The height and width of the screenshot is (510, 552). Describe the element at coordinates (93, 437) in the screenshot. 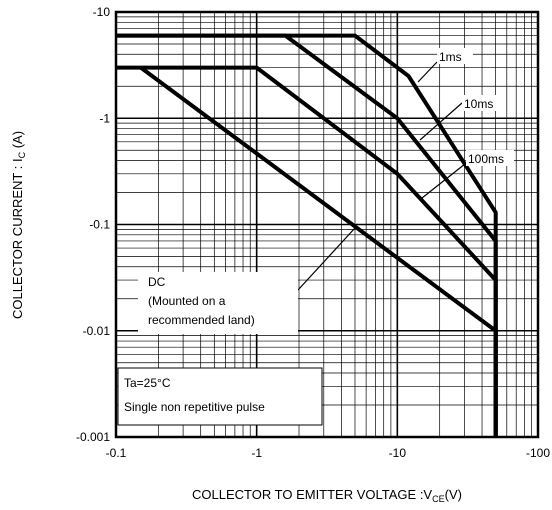

I see `y-tick-label: -0.001` at that location.